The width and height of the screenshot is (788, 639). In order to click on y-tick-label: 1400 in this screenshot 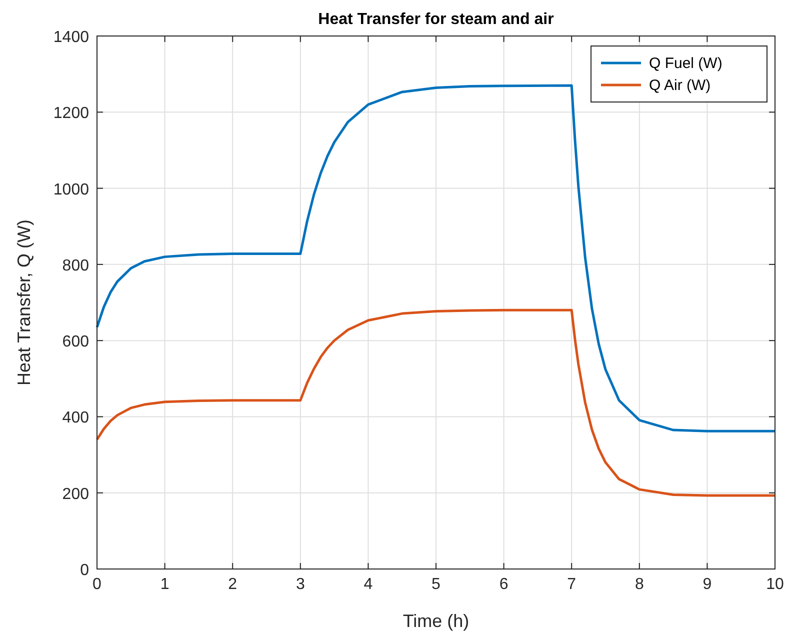, I will do `click(71, 37)`.